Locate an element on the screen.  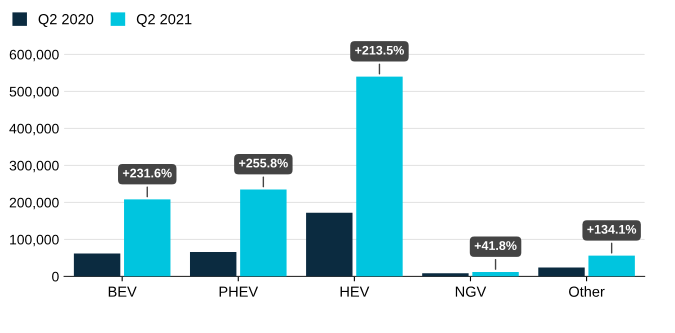
y-tick-label: 100,000 is located at coordinates (34, 240).